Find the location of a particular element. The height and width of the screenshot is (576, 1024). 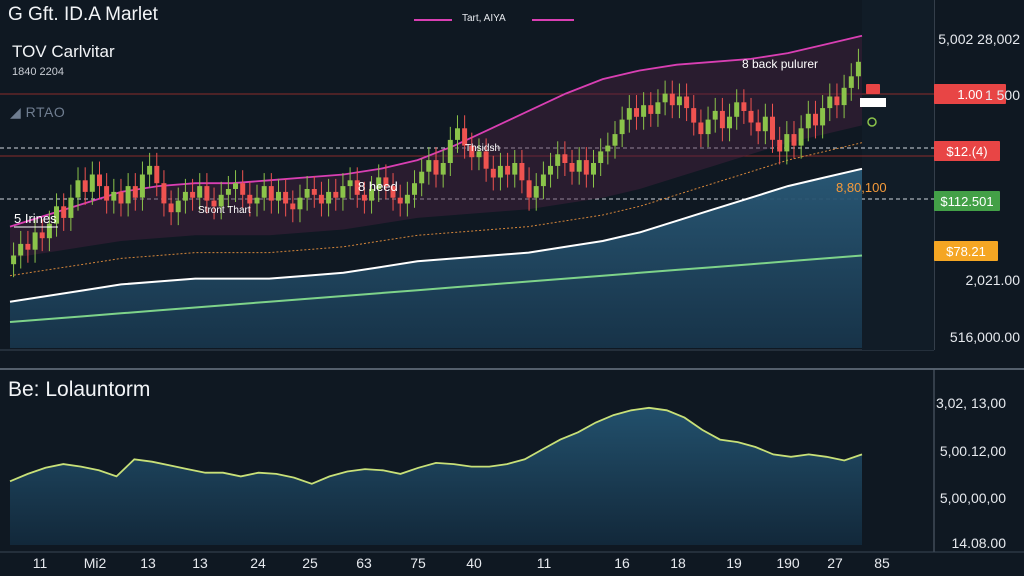

indicator-line is located at coordinates (436, 445).